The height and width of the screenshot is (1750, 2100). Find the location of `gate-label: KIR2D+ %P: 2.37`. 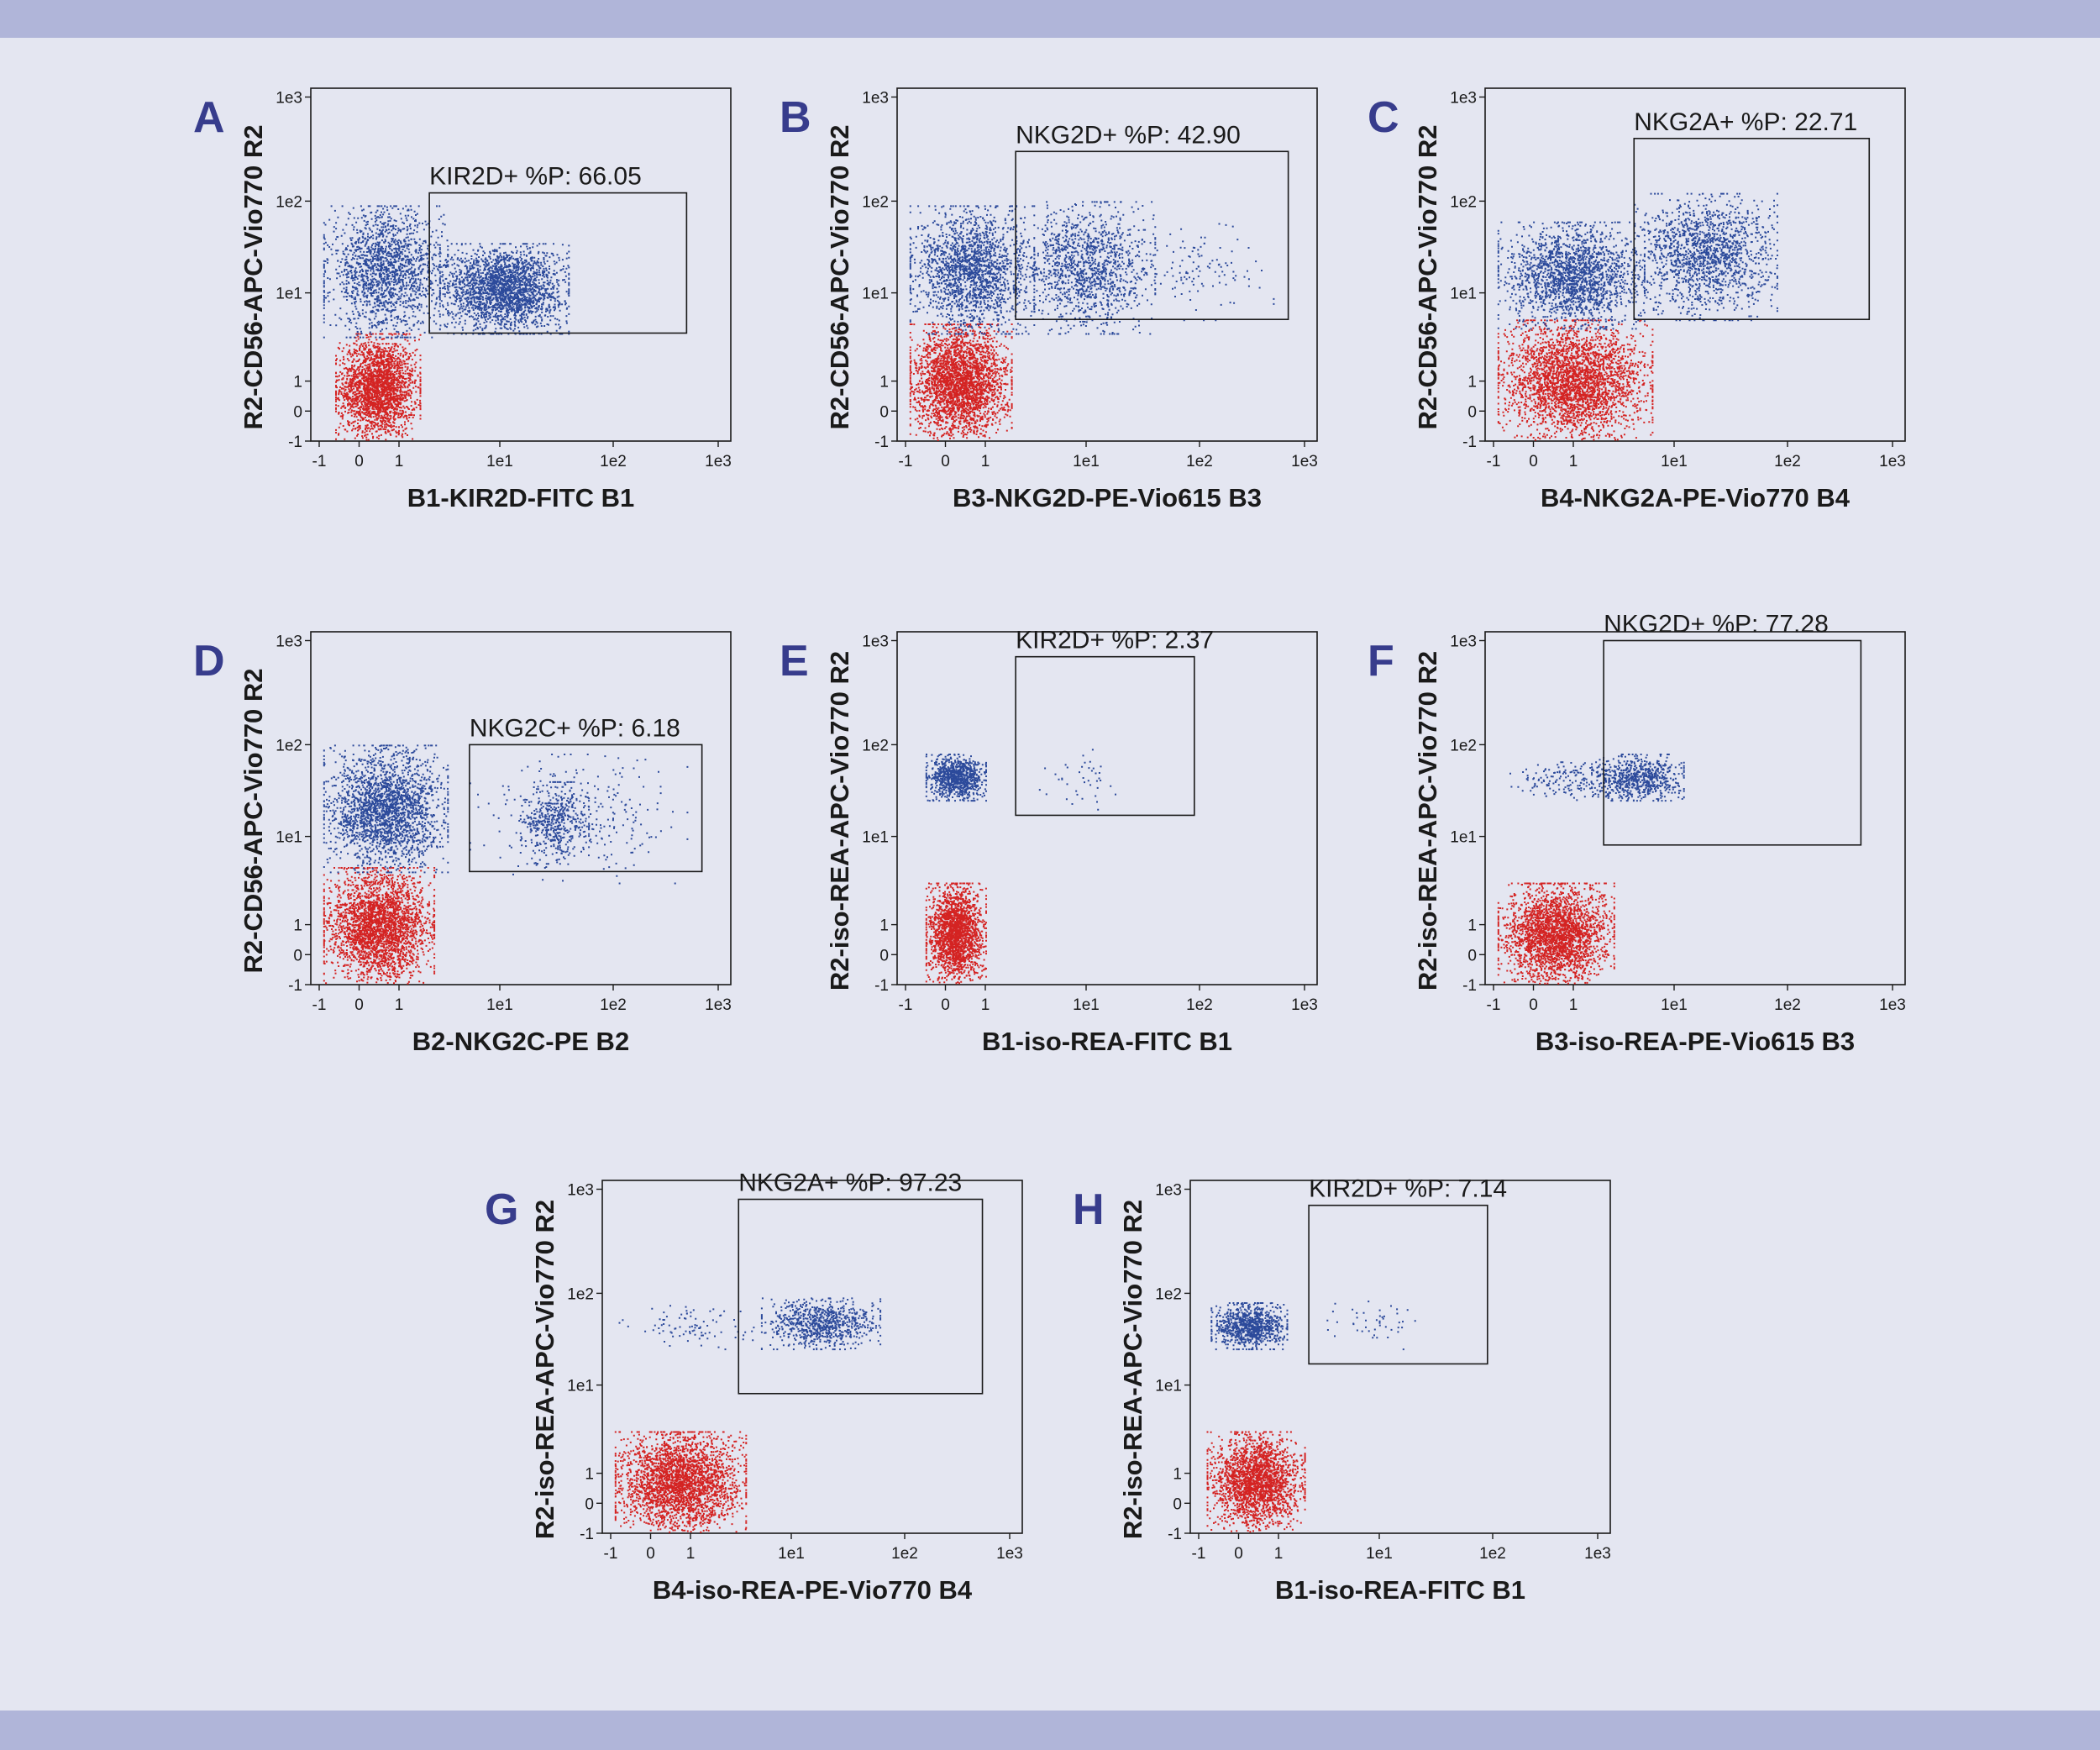

gate-label: KIR2D+ %P: 2.37 is located at coordinates (1115, 641).